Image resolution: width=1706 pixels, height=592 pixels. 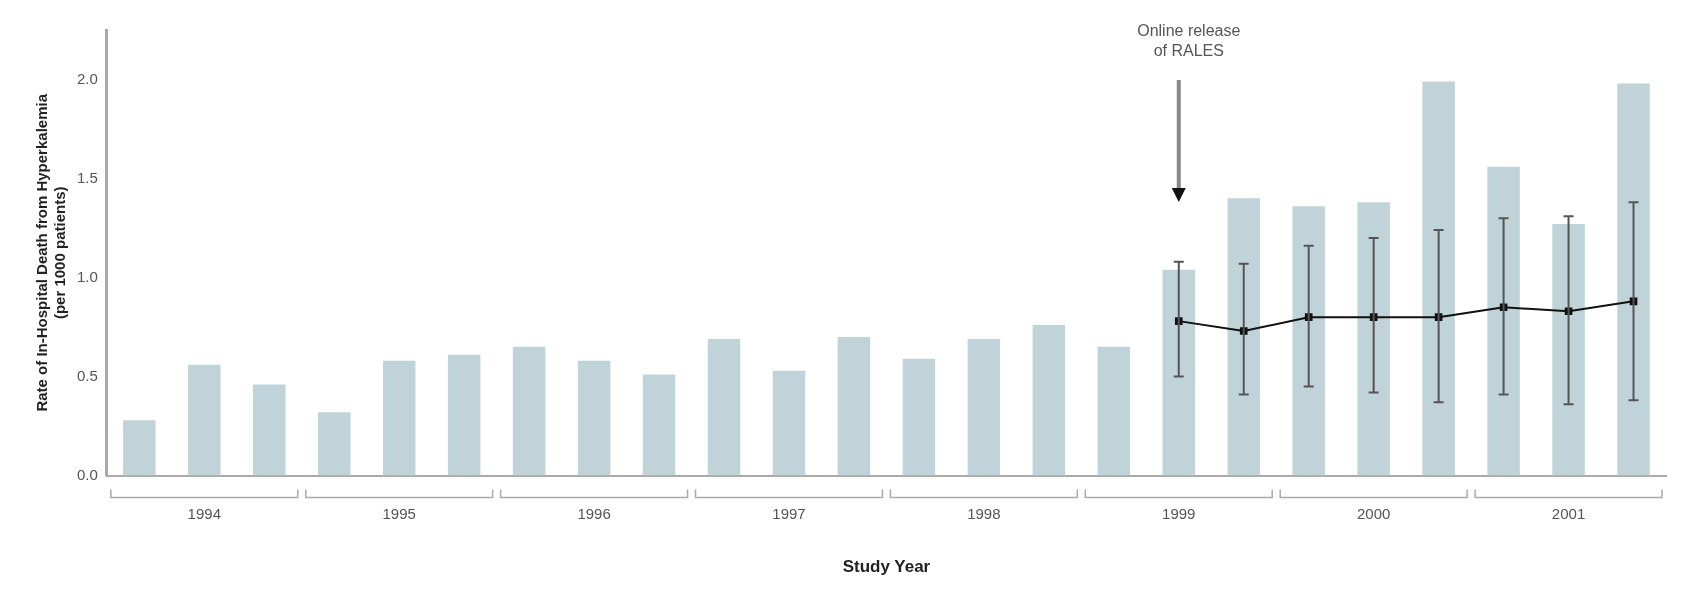 What do you see at coordinates (51, 252) in the screenshot?
I see `y-axis-title: Rate of In-Hospital Death from Hyperkalemia (per 1000 patients)` at bounding box center [51, 252].